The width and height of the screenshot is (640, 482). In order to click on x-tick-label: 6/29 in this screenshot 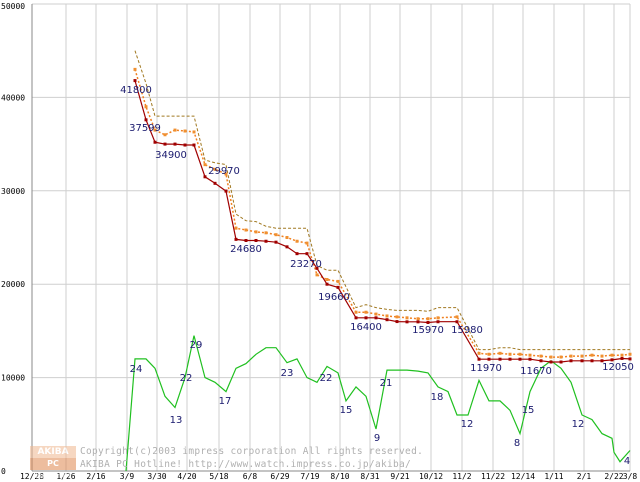, I will do `click(279, 476)`.